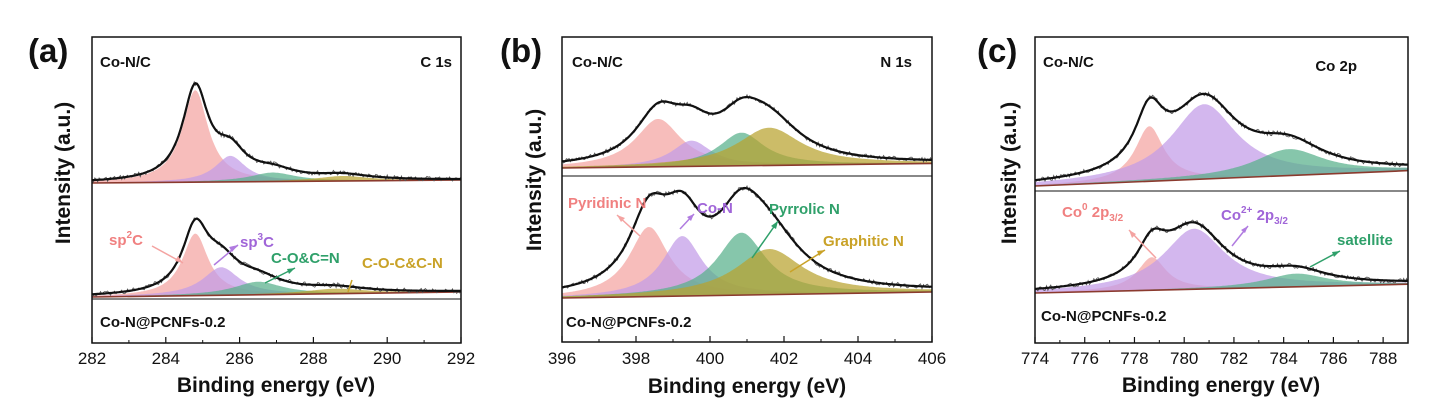 Image resolution: width=1429 pixels, height=418 pixels. I want to click on panel-a-y-axis-title: Intensity (a.u.), so click(63, 173).